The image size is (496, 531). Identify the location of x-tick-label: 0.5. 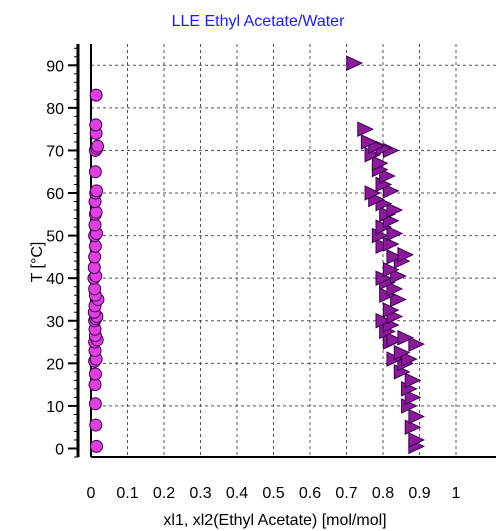
(273, 493).